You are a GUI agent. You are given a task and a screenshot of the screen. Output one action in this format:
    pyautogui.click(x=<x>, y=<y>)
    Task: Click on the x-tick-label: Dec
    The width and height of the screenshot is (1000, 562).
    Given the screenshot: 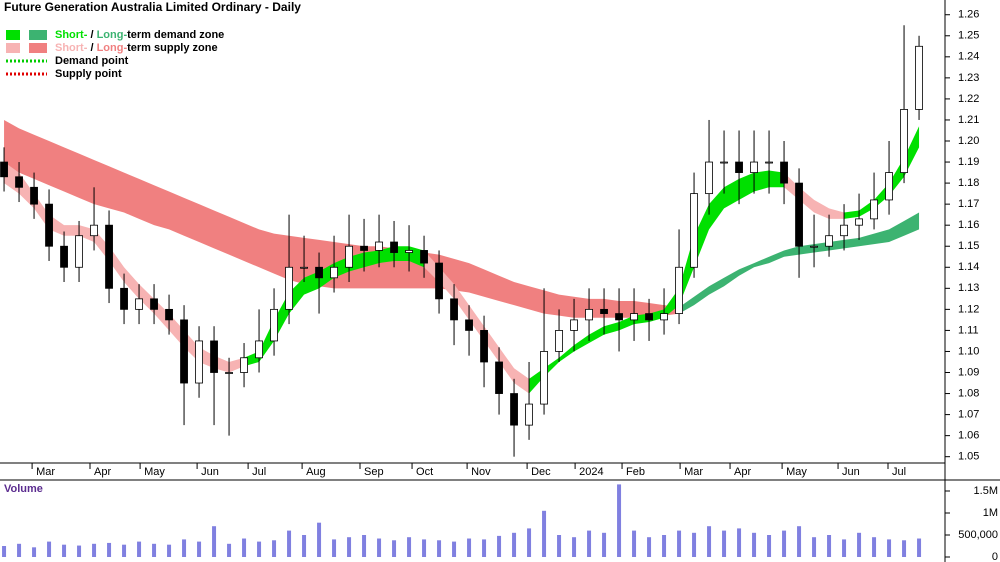 What is the action you would take?
    pyautogui.click(x=541, y=472)
    